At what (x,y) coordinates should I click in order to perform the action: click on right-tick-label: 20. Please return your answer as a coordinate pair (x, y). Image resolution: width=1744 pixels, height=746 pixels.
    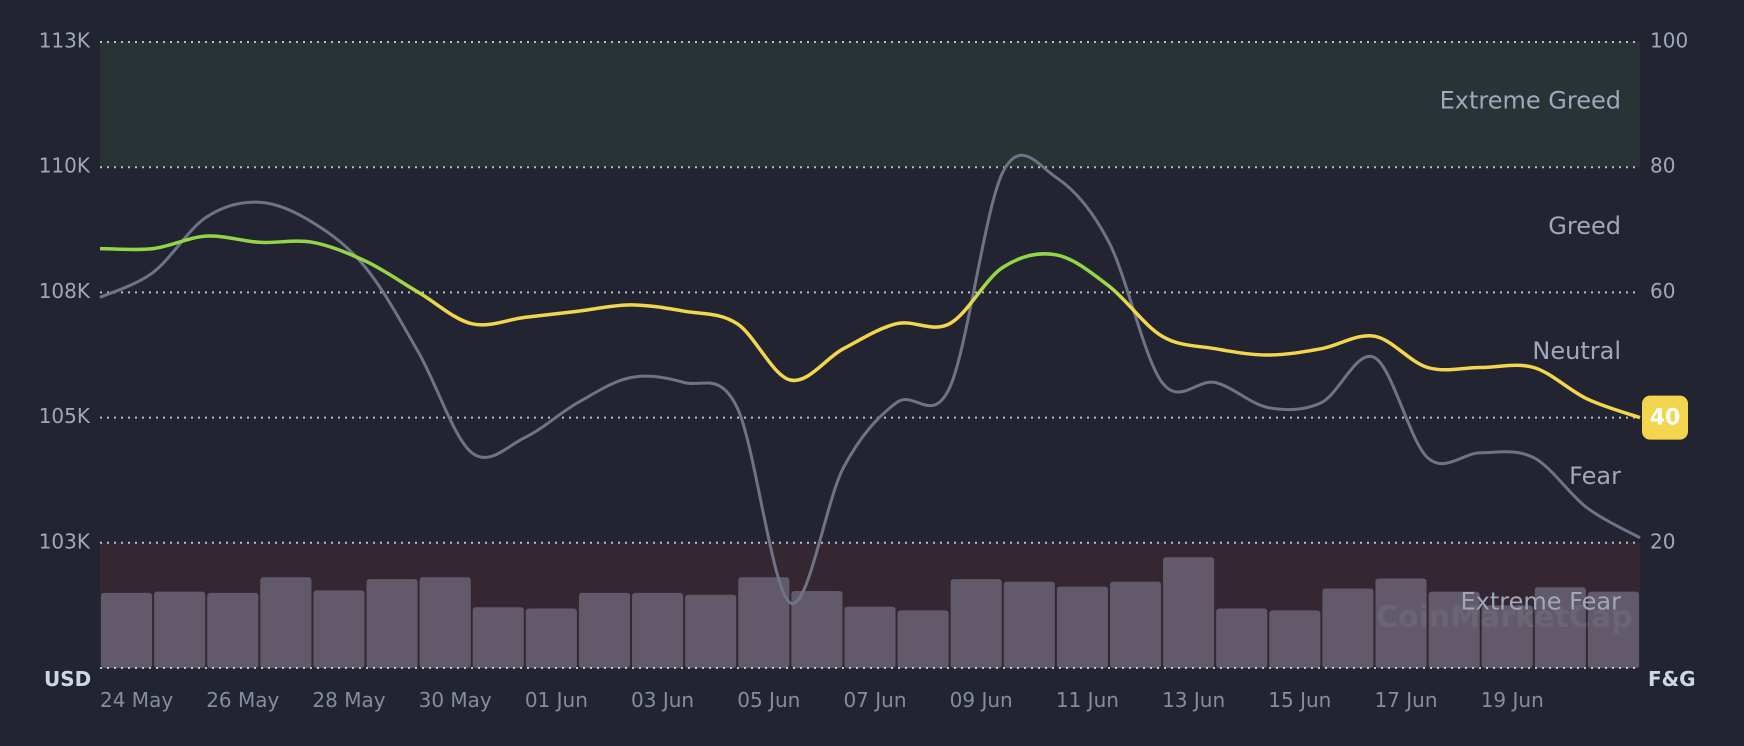
    Looking at the image, I should click on (1662, 541).